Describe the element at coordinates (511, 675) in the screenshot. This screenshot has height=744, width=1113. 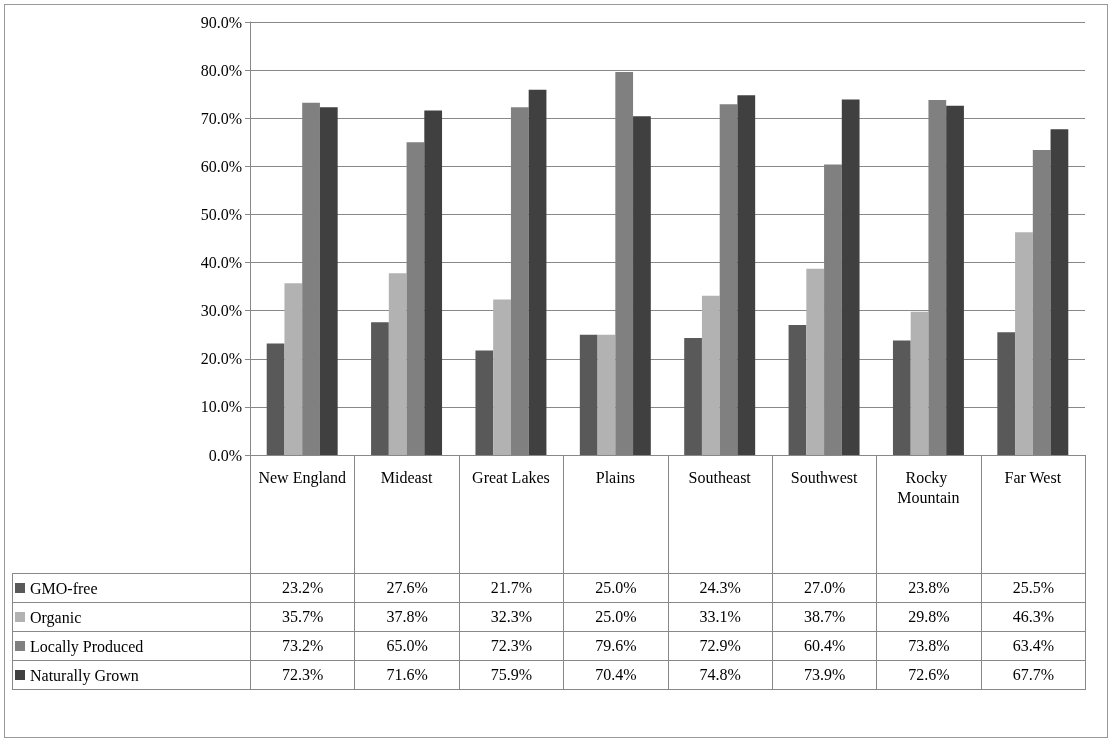
I see `data-label: 75.9%` at that location.